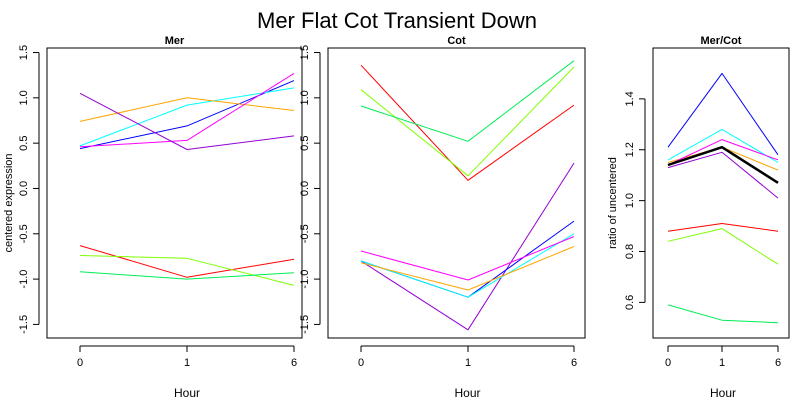 Image resolution: width=800 pixels, height=405 pixels. Describe the element at coordinates (468, 363) in the screenshot. I see `chart-2-x-tick-label: 1` at that location.